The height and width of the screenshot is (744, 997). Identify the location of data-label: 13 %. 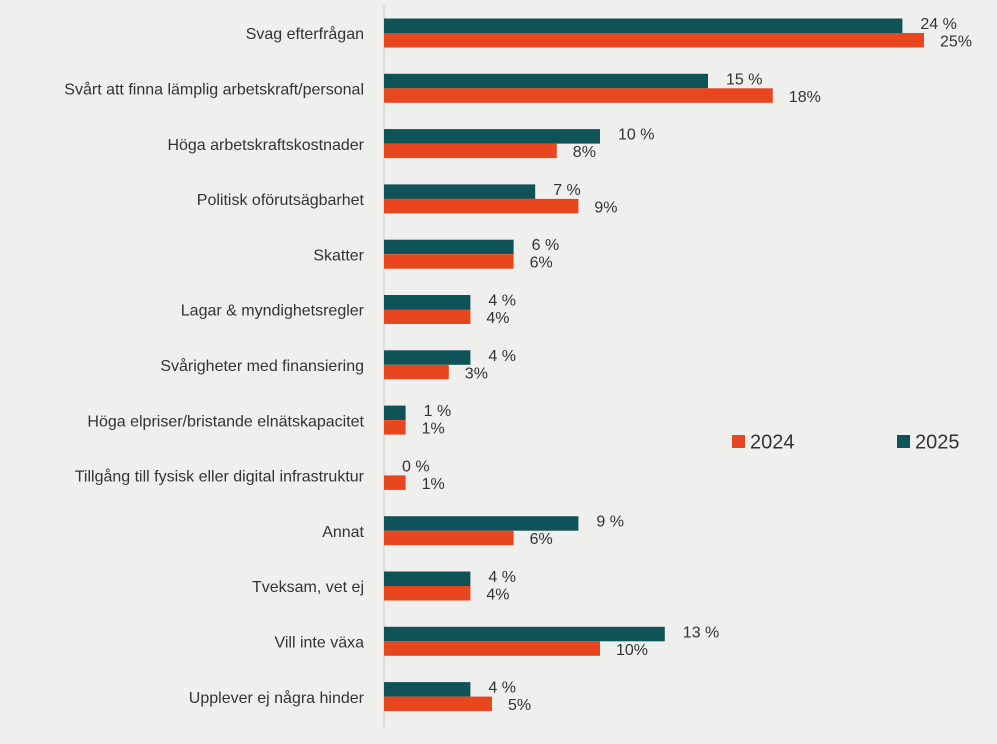
(701, 632).